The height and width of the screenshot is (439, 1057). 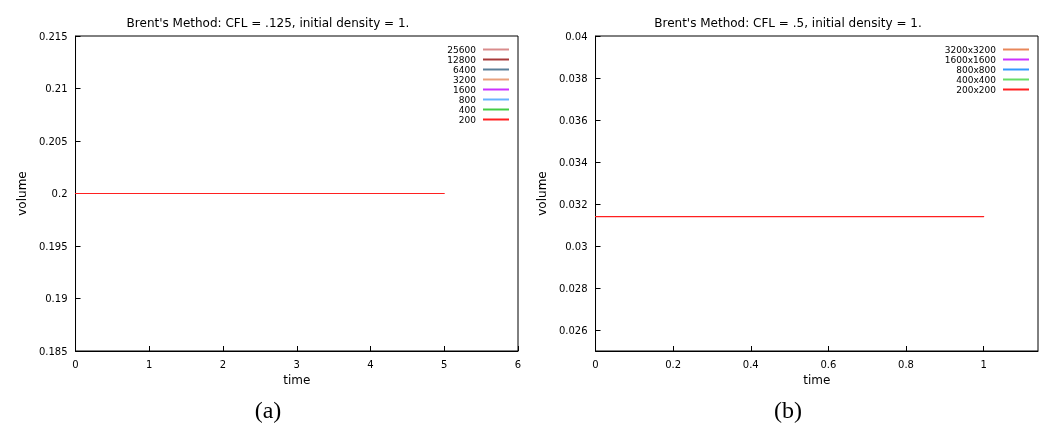 What do you see at coordinates (573, 288) in the screenshot?
I see `y-tick-label: 0.028` at bounding box center [573, 288].